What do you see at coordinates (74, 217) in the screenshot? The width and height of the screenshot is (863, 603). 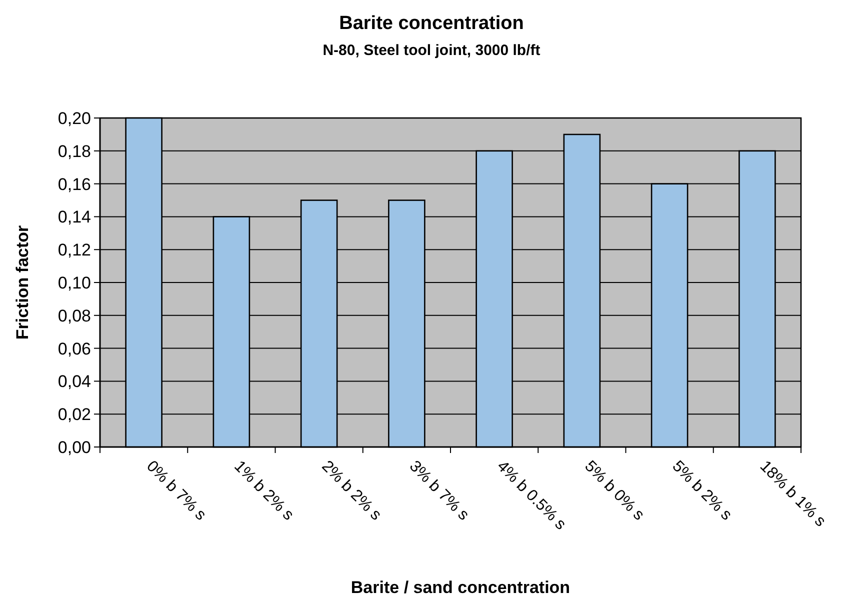 I see `y-tick-label: 0,14` at bounding box center [74, 217].